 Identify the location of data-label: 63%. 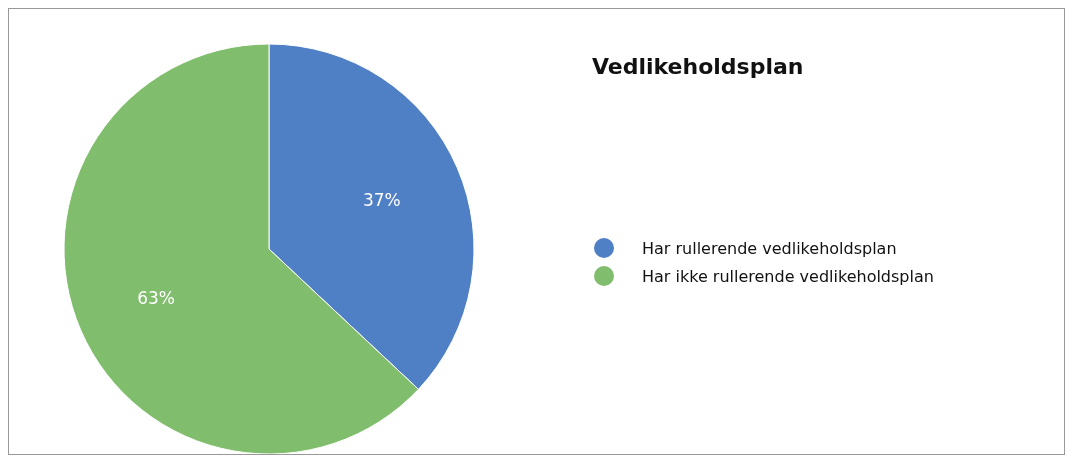
(156, 297).